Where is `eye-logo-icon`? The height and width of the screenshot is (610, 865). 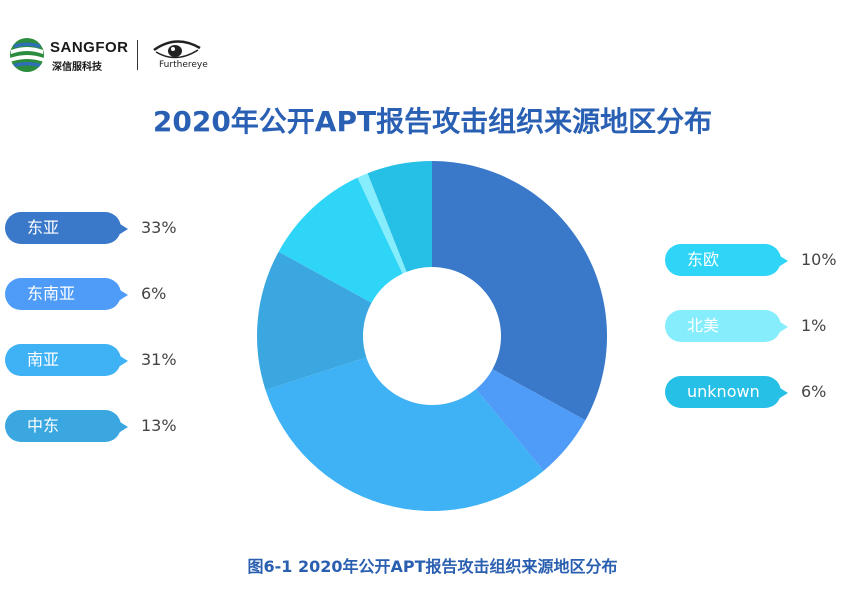 eye-logo-icon is located at coordinates (177, 49).